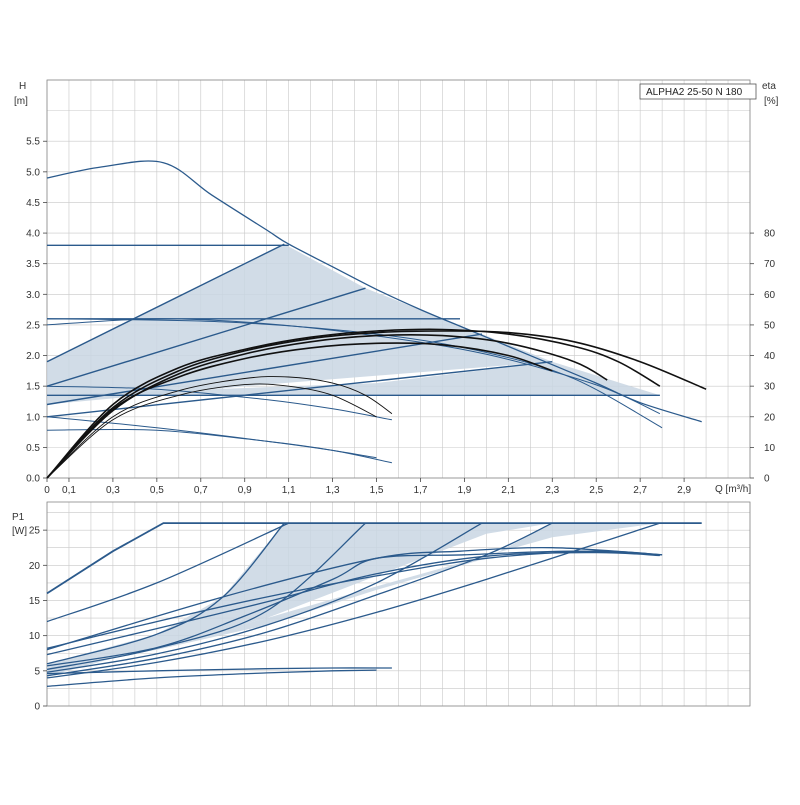 The image size is (800, 805). I want to click on flow-x-tick-label: 0,1, so click(69, 490).